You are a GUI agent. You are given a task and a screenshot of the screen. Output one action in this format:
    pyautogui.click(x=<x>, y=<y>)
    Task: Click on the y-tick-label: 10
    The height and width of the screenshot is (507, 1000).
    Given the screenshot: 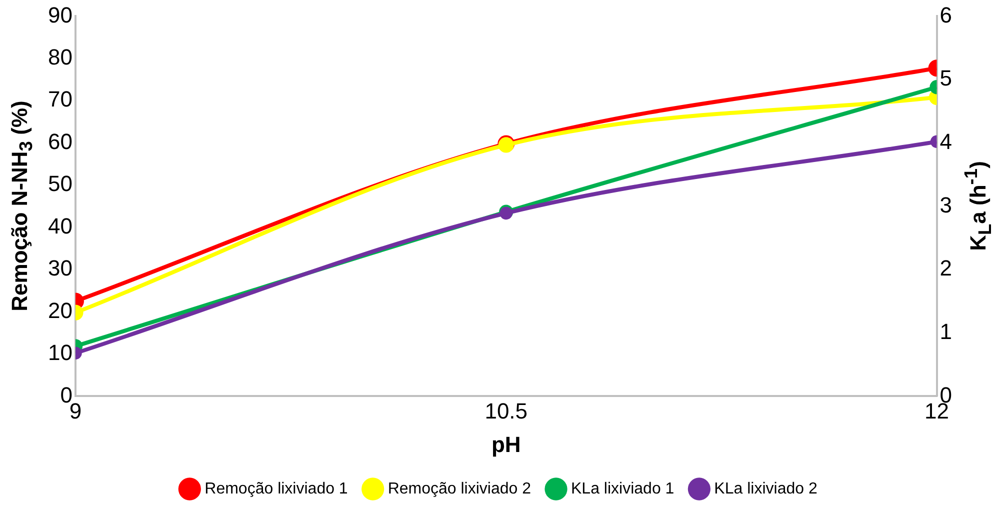 What is the action you would take?
    pyautogui.click(x=60, y=353)
    